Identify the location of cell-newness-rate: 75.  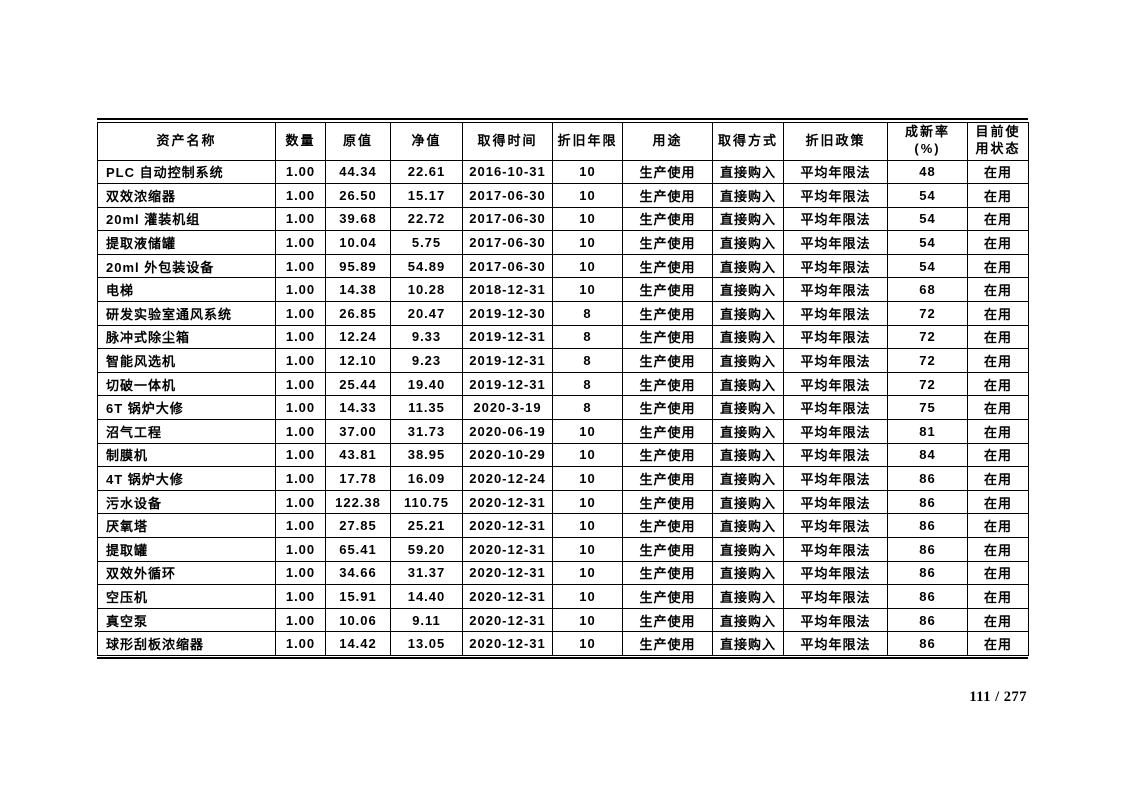
(927, 408).